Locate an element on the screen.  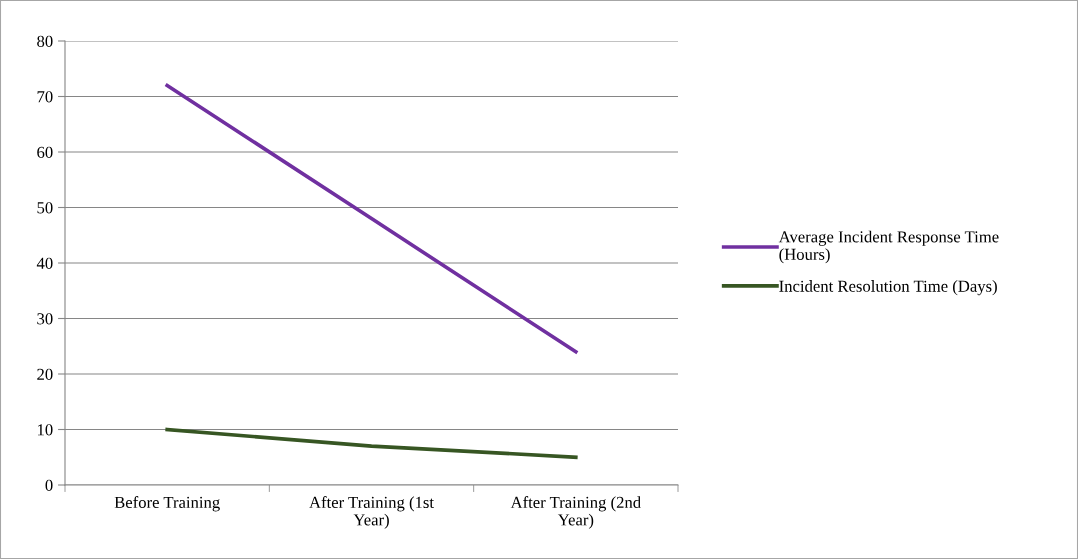
y-tick-label: 50 is located at coordinates (45, 208).